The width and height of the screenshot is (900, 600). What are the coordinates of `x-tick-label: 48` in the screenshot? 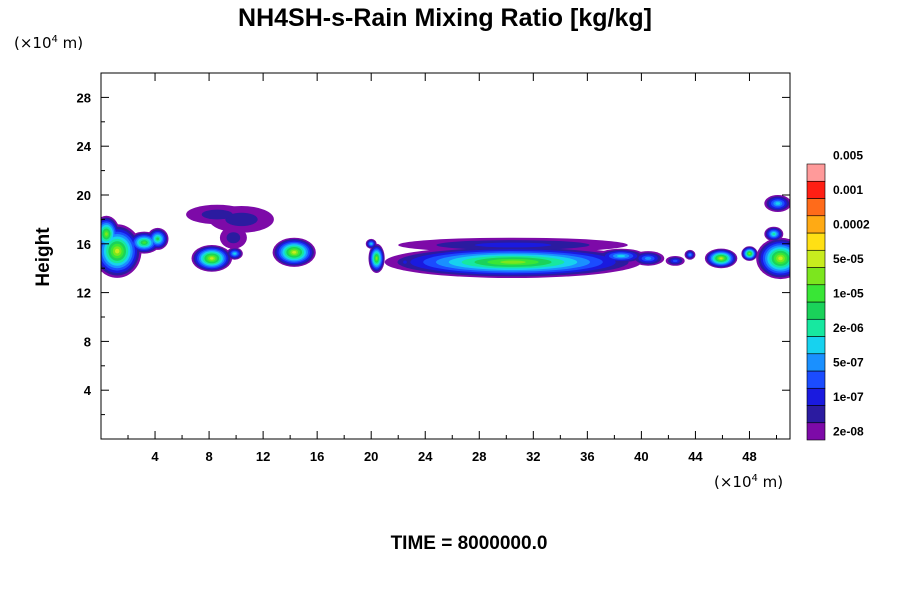 It's located at (749, 456).